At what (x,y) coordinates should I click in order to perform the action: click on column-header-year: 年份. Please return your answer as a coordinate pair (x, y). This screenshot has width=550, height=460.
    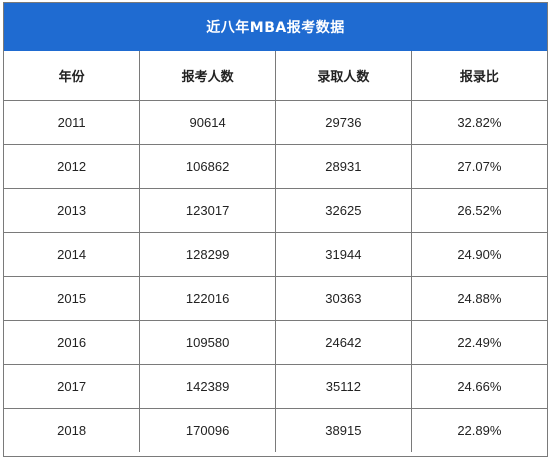
    Looking at the image, I should click on (72, 76).